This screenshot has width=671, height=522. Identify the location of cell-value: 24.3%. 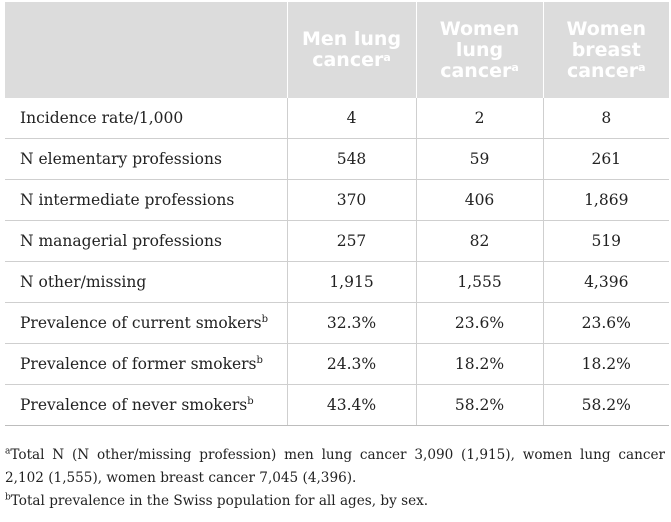
(351, 364).